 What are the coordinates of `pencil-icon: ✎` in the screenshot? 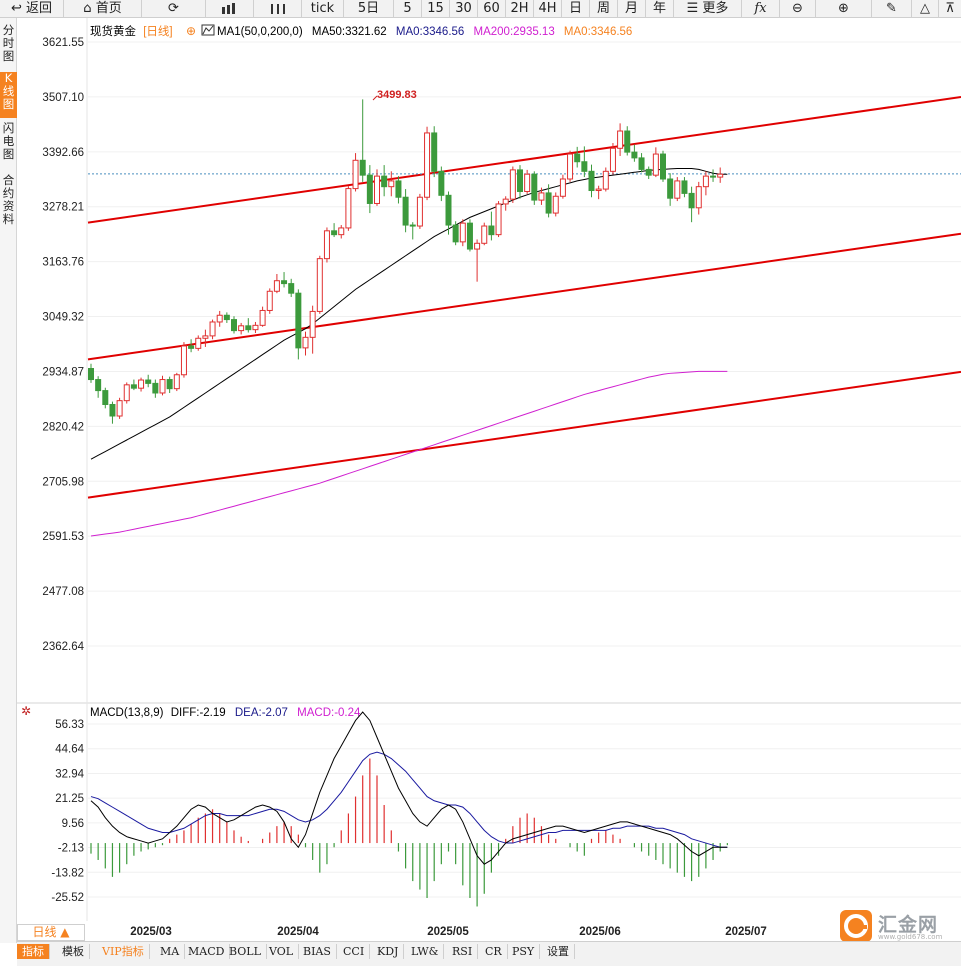 It's located at (891, 8).